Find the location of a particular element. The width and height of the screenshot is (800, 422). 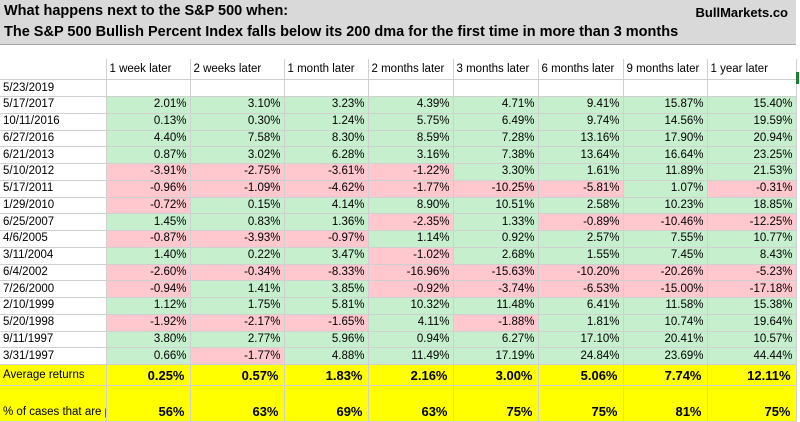

return-cell: 10.57% is located at coordinates (752, 340).